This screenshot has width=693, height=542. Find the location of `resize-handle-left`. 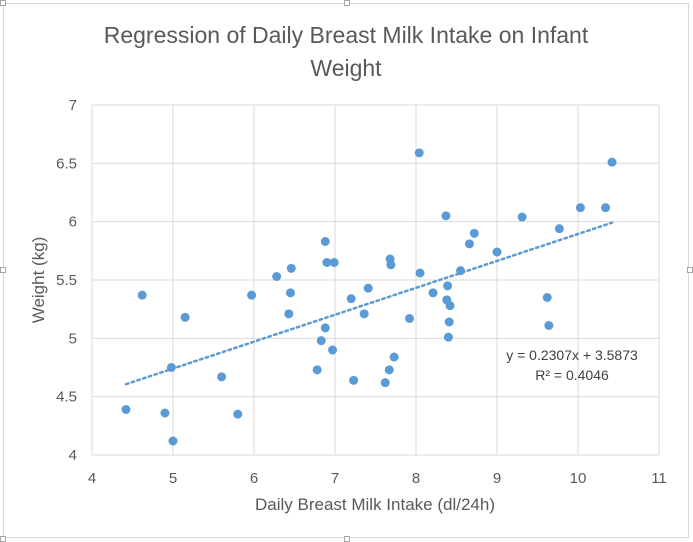

resize-handle-left is located at coordinates (3, 270).